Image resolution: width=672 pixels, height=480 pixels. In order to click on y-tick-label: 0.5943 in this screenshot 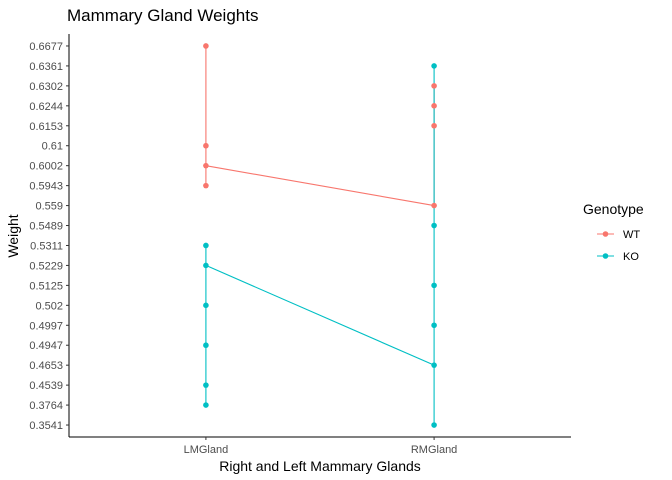, I will do `click(46, 187)`.